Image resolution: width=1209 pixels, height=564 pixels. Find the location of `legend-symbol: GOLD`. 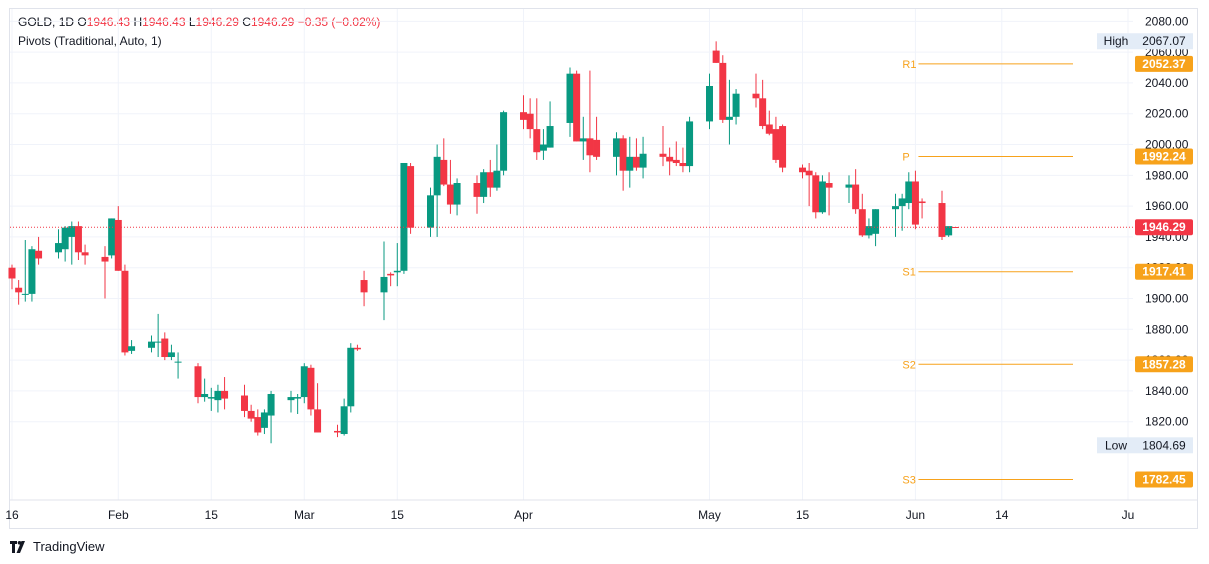

legend-symbol: GOLD is located at coordinates (35, 22).